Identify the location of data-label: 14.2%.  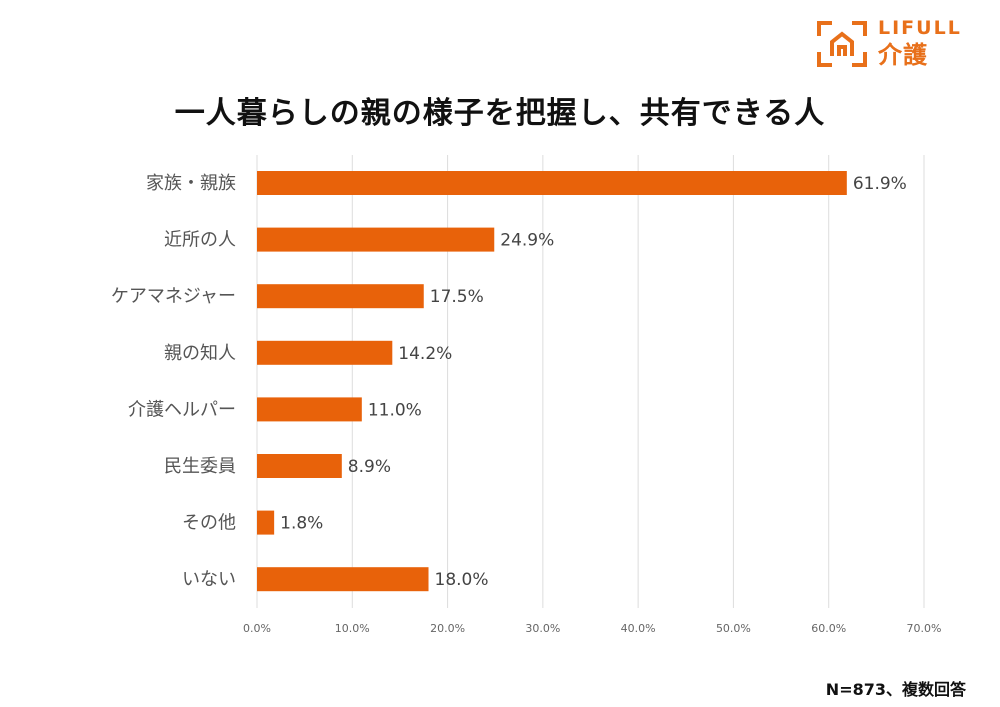
(425, 354).